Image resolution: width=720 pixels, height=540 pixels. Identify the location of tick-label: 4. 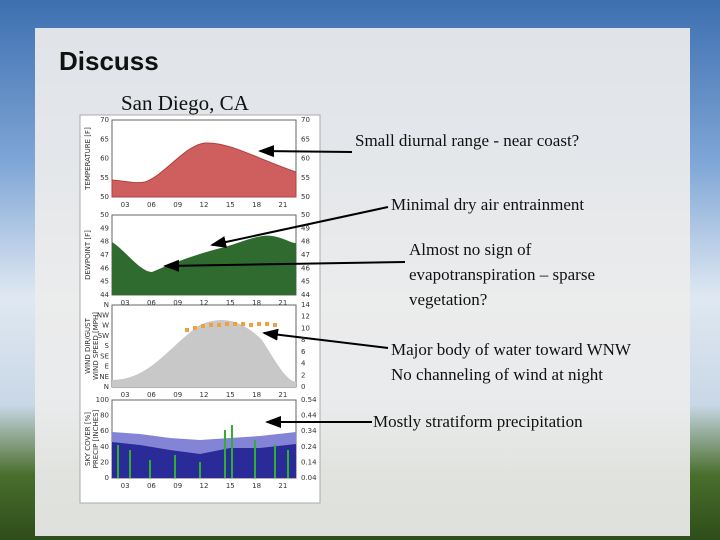
(303, 364).